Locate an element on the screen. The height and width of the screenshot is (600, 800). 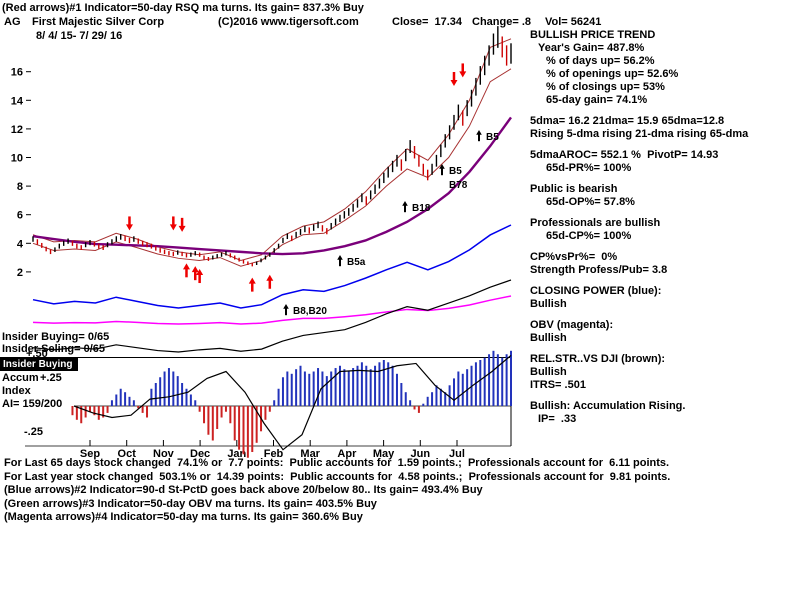
ticker-symbol: AG is located at coordinates (12, 22).